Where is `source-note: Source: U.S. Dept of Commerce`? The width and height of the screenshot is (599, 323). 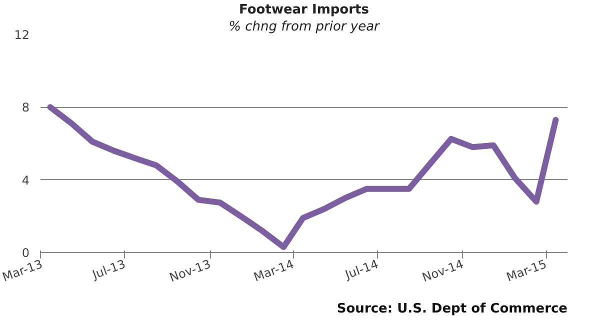 source-note: Source: U.S. Dept of Commerce is located at coordinates (452, 309).